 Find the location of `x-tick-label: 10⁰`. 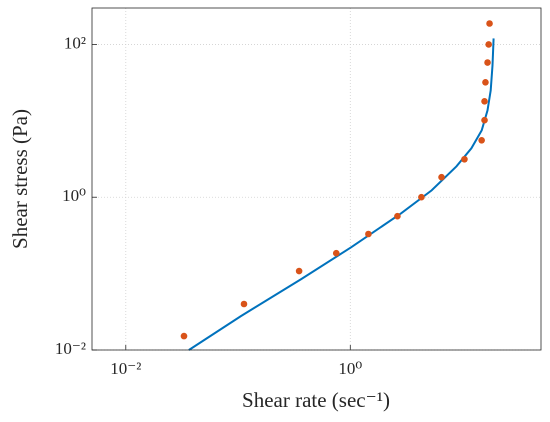

x-tick-label: 10⁰ is located at coordinates (350, 368).